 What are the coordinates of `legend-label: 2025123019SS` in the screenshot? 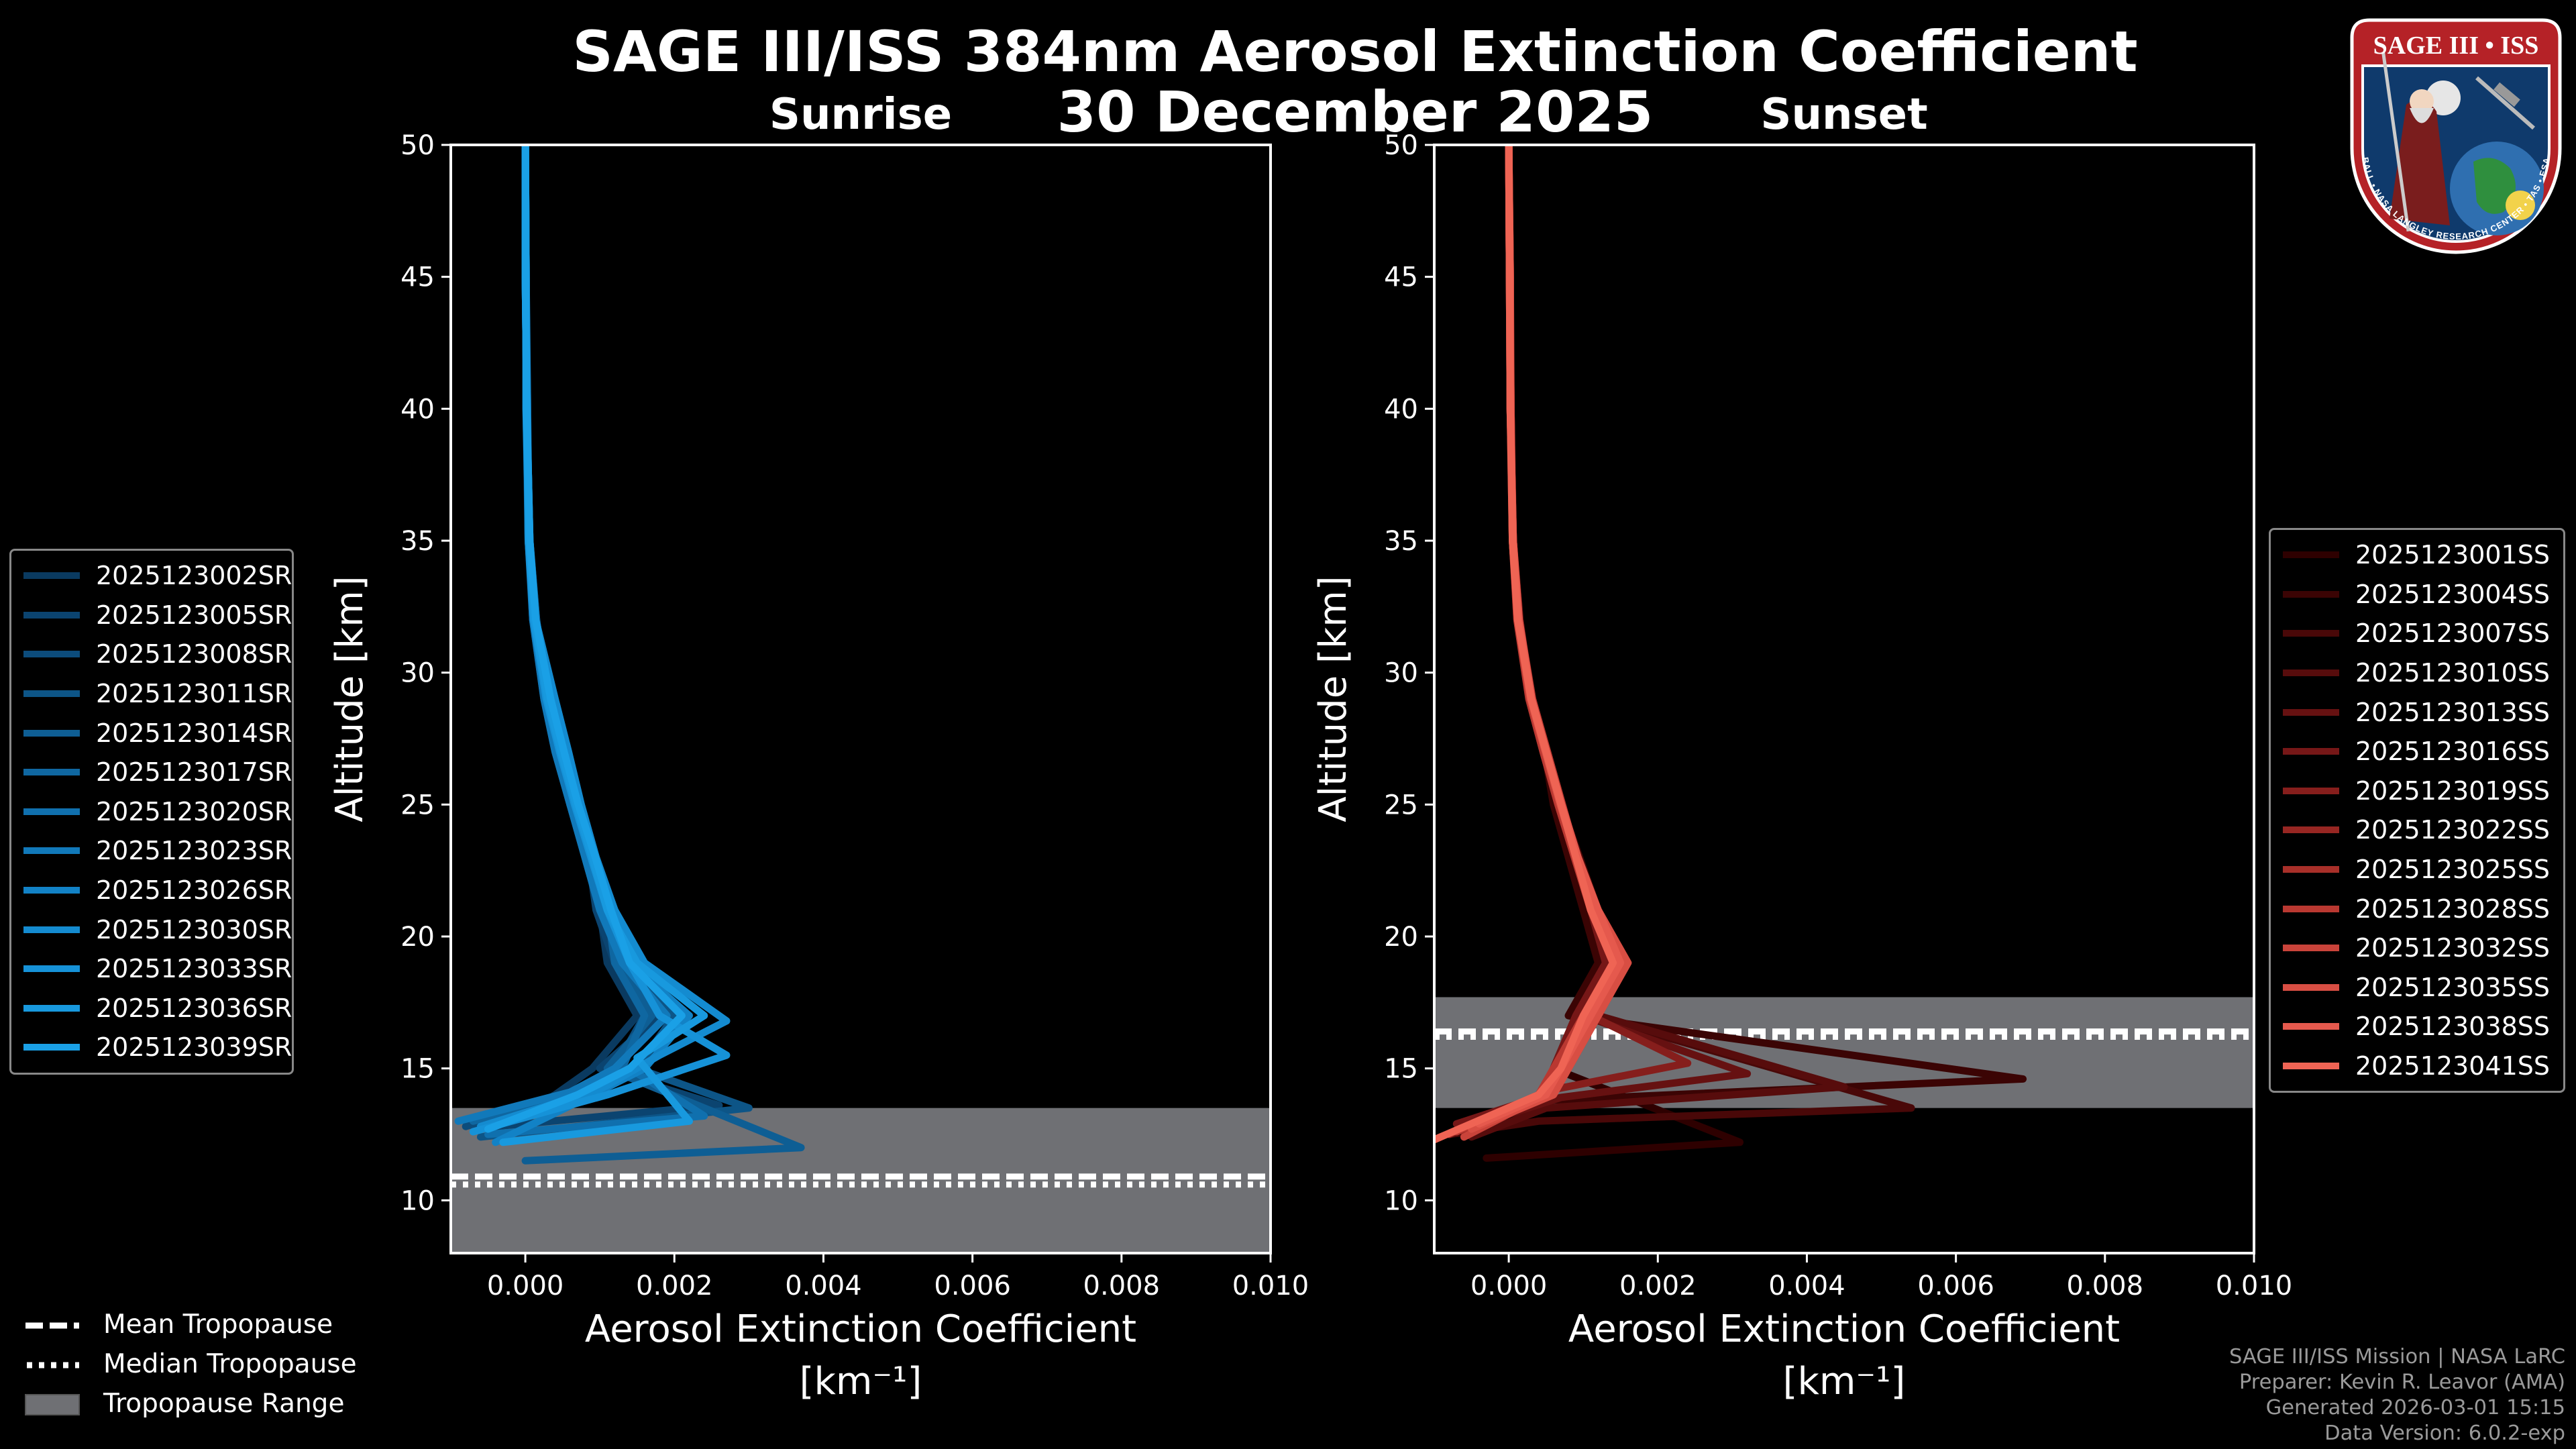 It's located at (2453, 790).